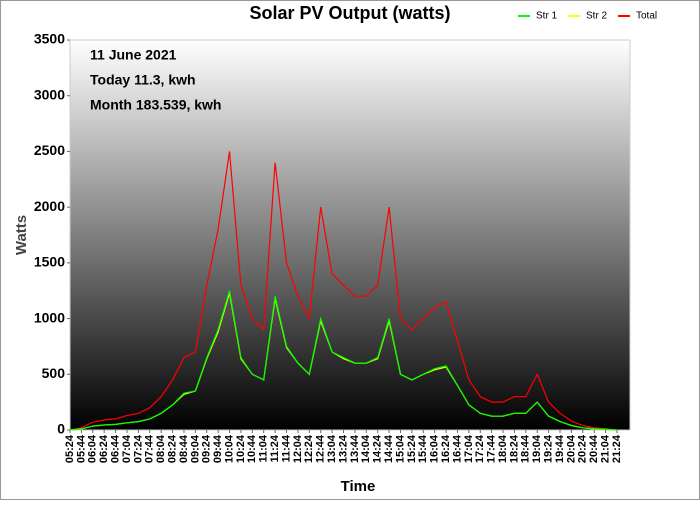 The image size is (700, 505). I want to click on x-tick-label: 10:04, so click(229, 448).